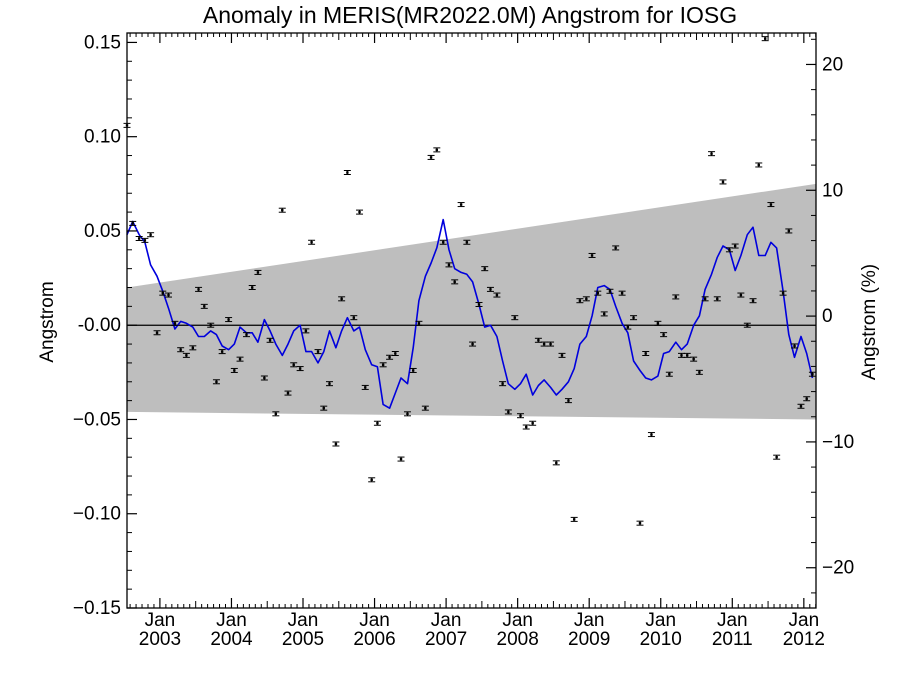  What do you see at coordinates (869, 322) in the screenshot?
I see `y-axis-label-right: Angstrom (%)` at bounding box center [869, 322].